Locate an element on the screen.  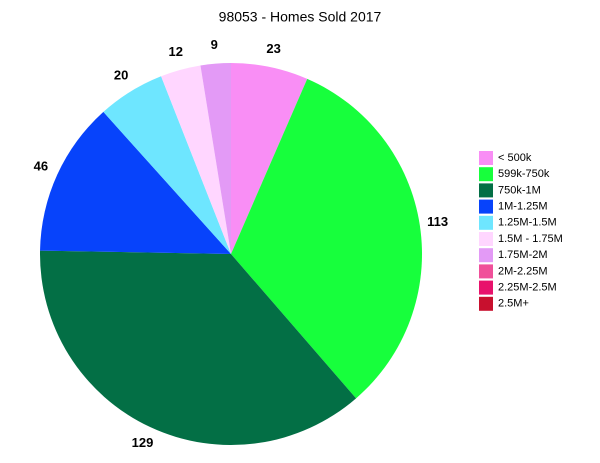
data-label: 46 is located at coordinates (41, 166).